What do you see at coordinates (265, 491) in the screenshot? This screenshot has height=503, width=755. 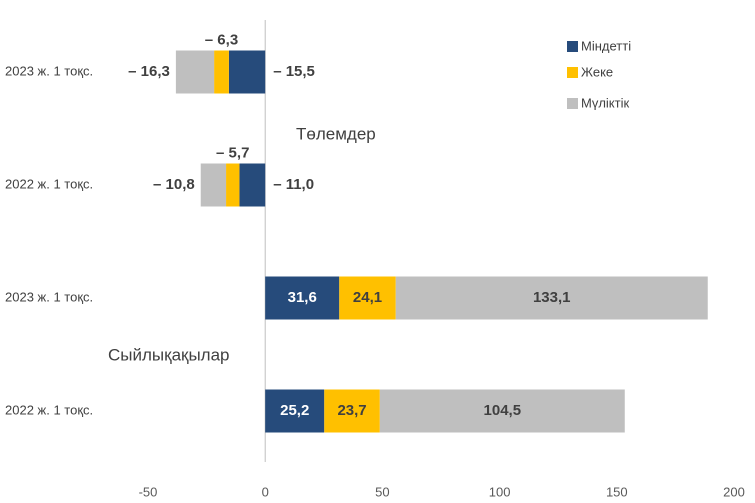 I see `x-tick-label: 0` at bounding box center [265, 491].